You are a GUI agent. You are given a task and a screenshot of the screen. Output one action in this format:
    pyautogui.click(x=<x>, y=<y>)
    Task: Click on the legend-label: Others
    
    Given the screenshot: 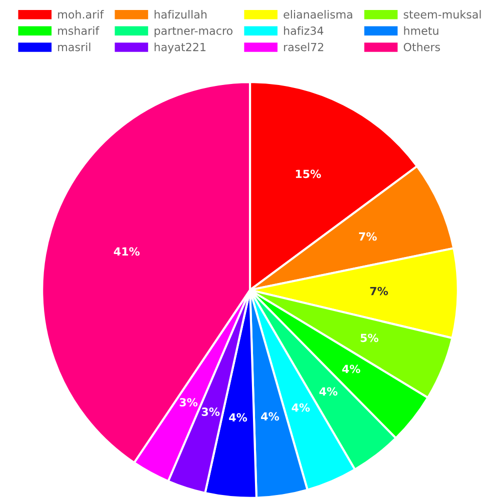 What is the action you would take?
    pyautogui.click(x=422, y=47)
    